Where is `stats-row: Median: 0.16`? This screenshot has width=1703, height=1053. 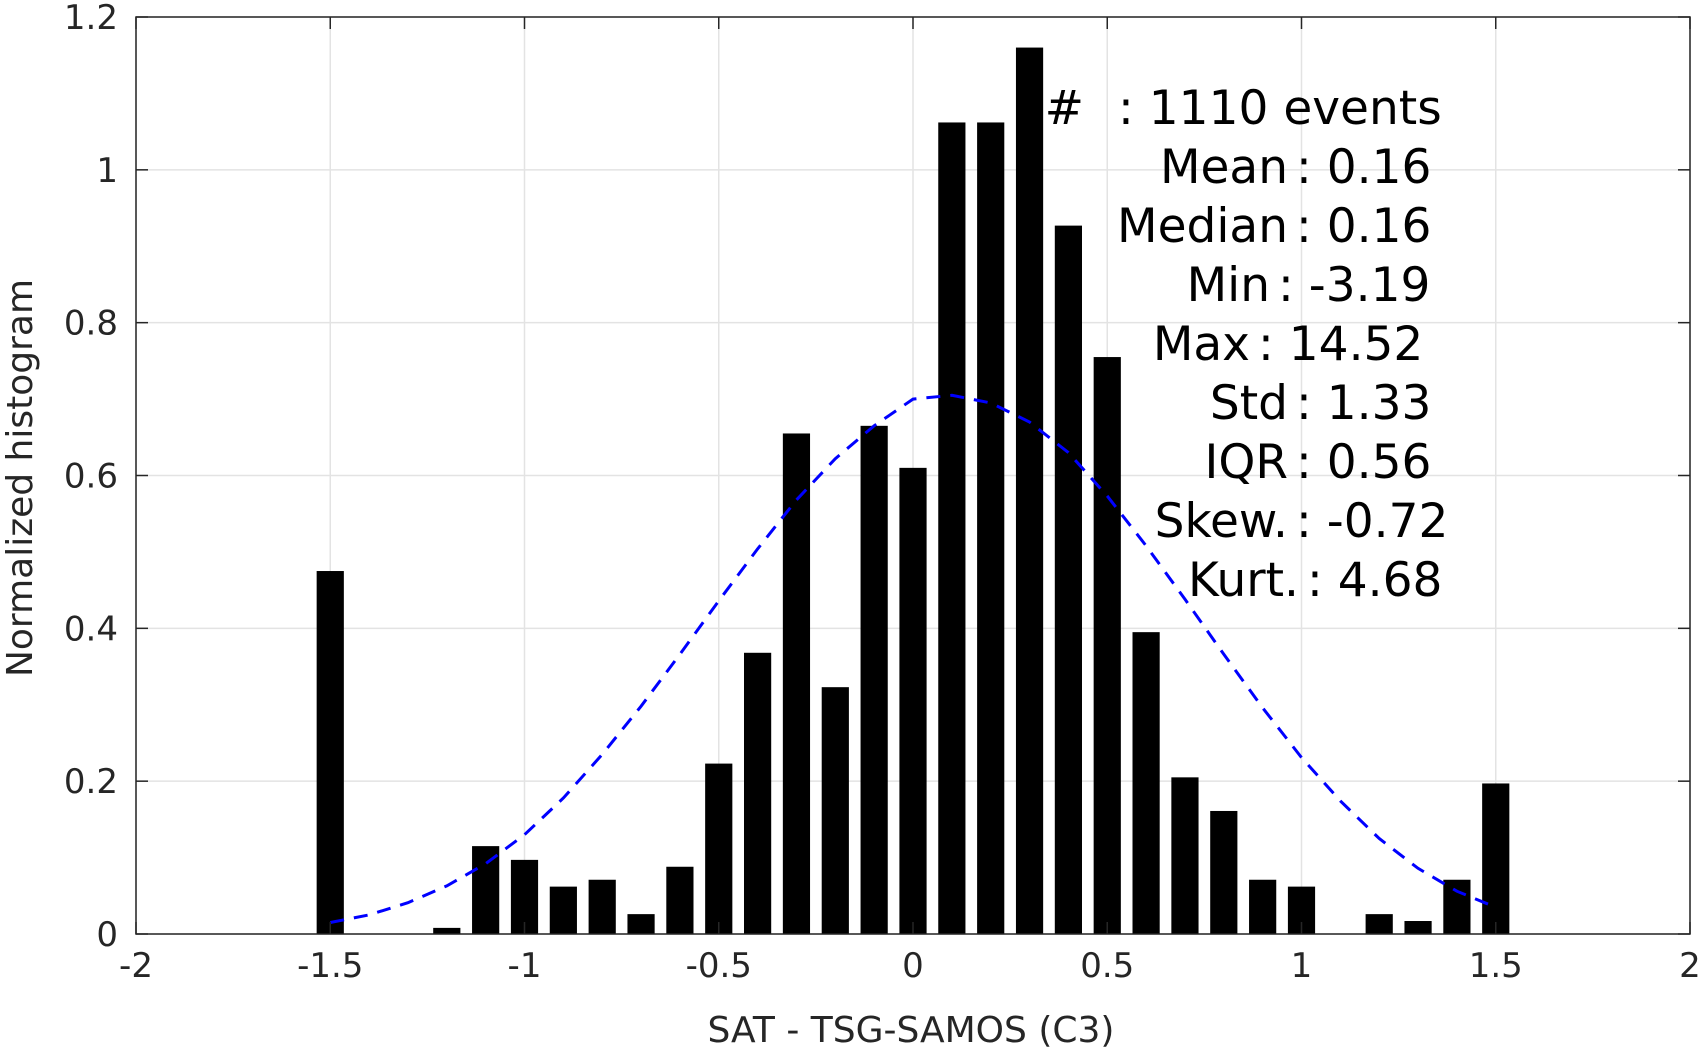
stats-row: Median: 0.16 is located at coordinates (1274, 226).